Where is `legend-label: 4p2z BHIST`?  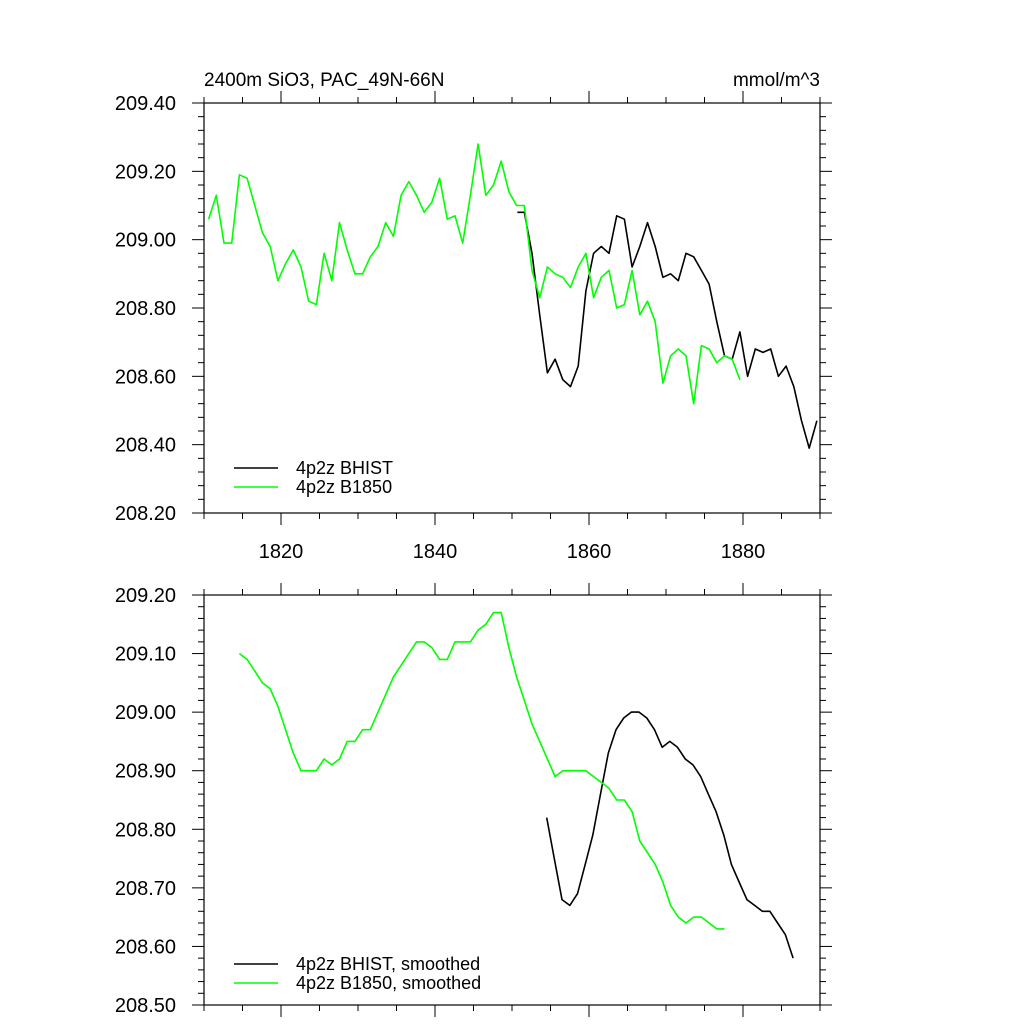 legend-label: 4p2z BHIST is located at coordinates (344, 468).